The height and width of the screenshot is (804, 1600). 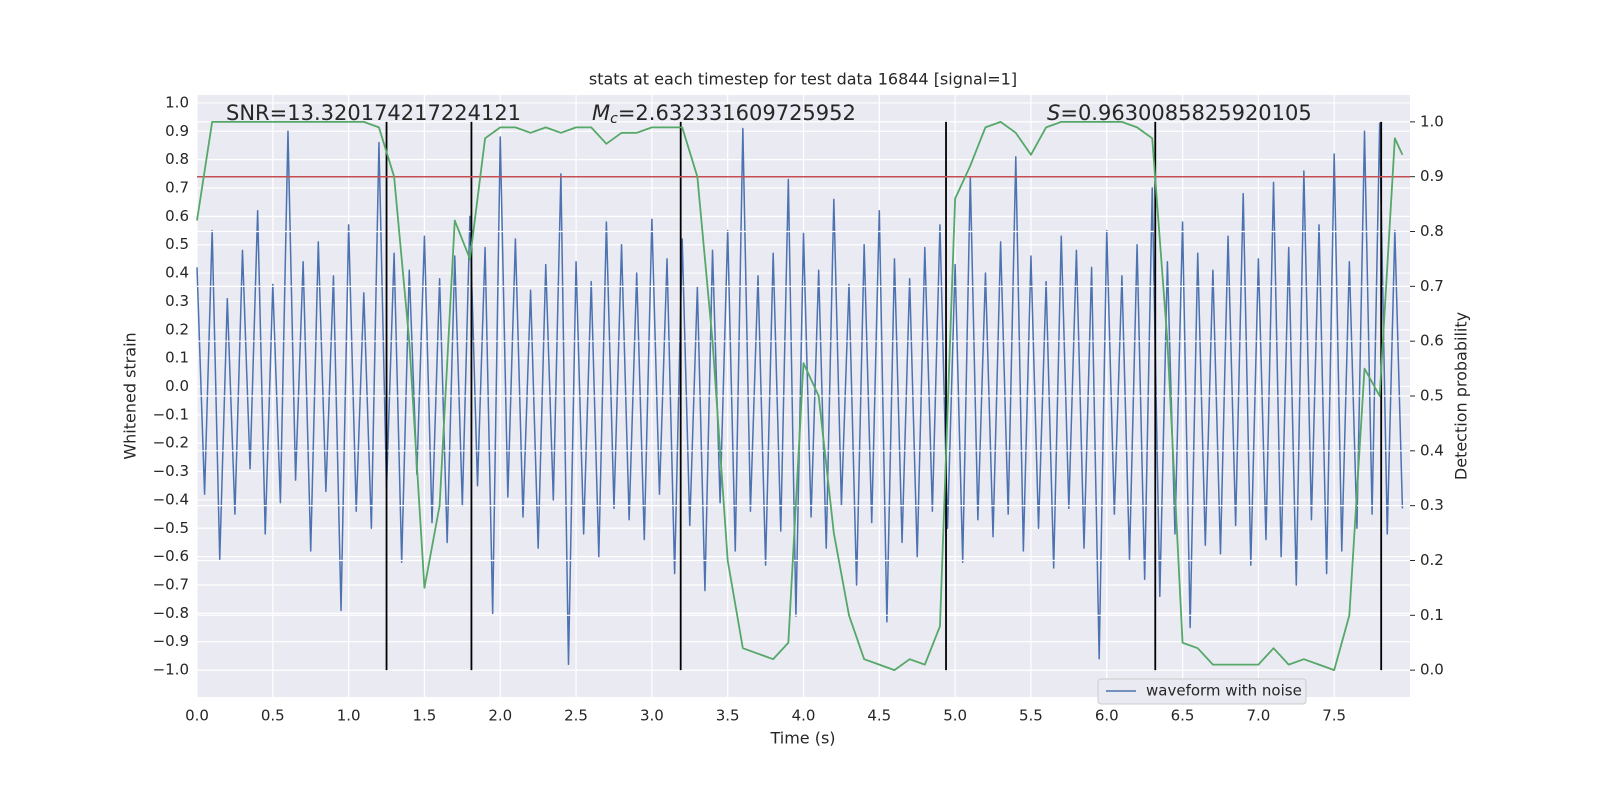 What do you see at coordinates (1031, 716) in the screenshot?
I see `x-tick-label: 5.5` at bounding box center [1031, 716].